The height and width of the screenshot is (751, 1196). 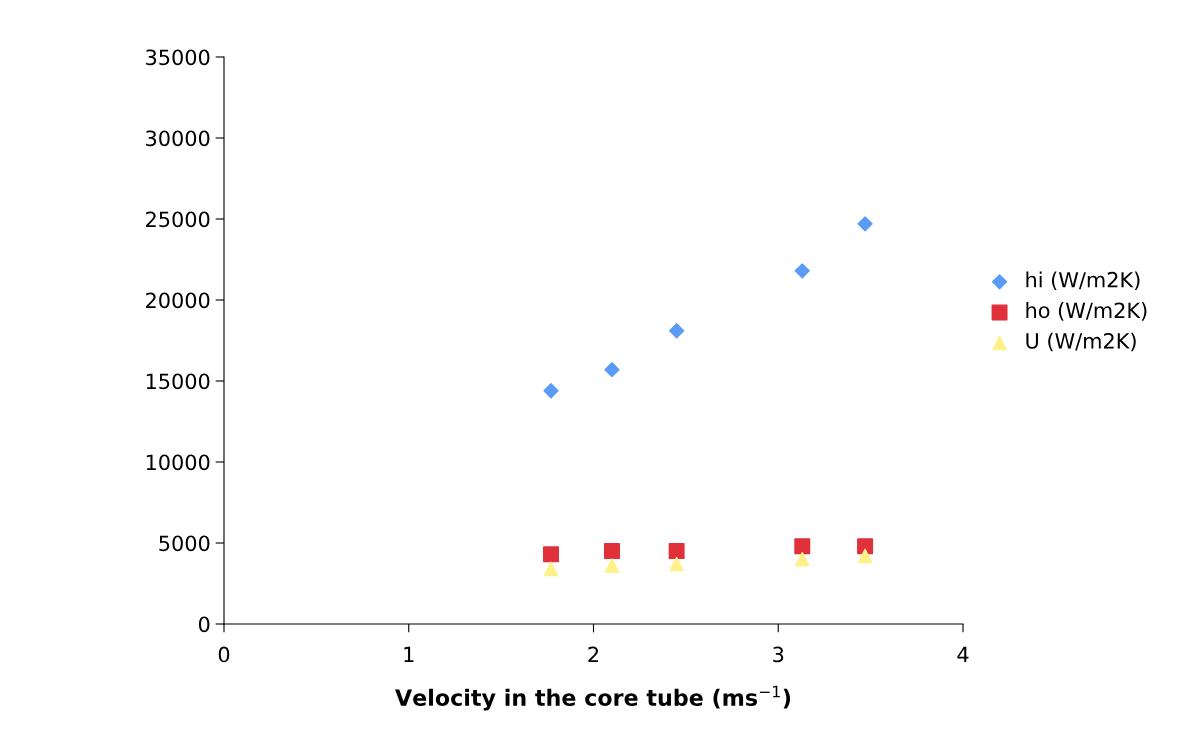 I want to click on legend-label: ho (W/m2K), so click(x=1086, y=311).